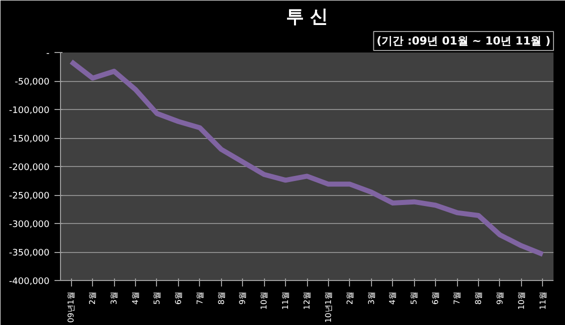 This screenshot has width=565, height=325. Describe the element at coordinates (29, 282) in the screenshot. I see `y-tick-label: -400,000` at that location.